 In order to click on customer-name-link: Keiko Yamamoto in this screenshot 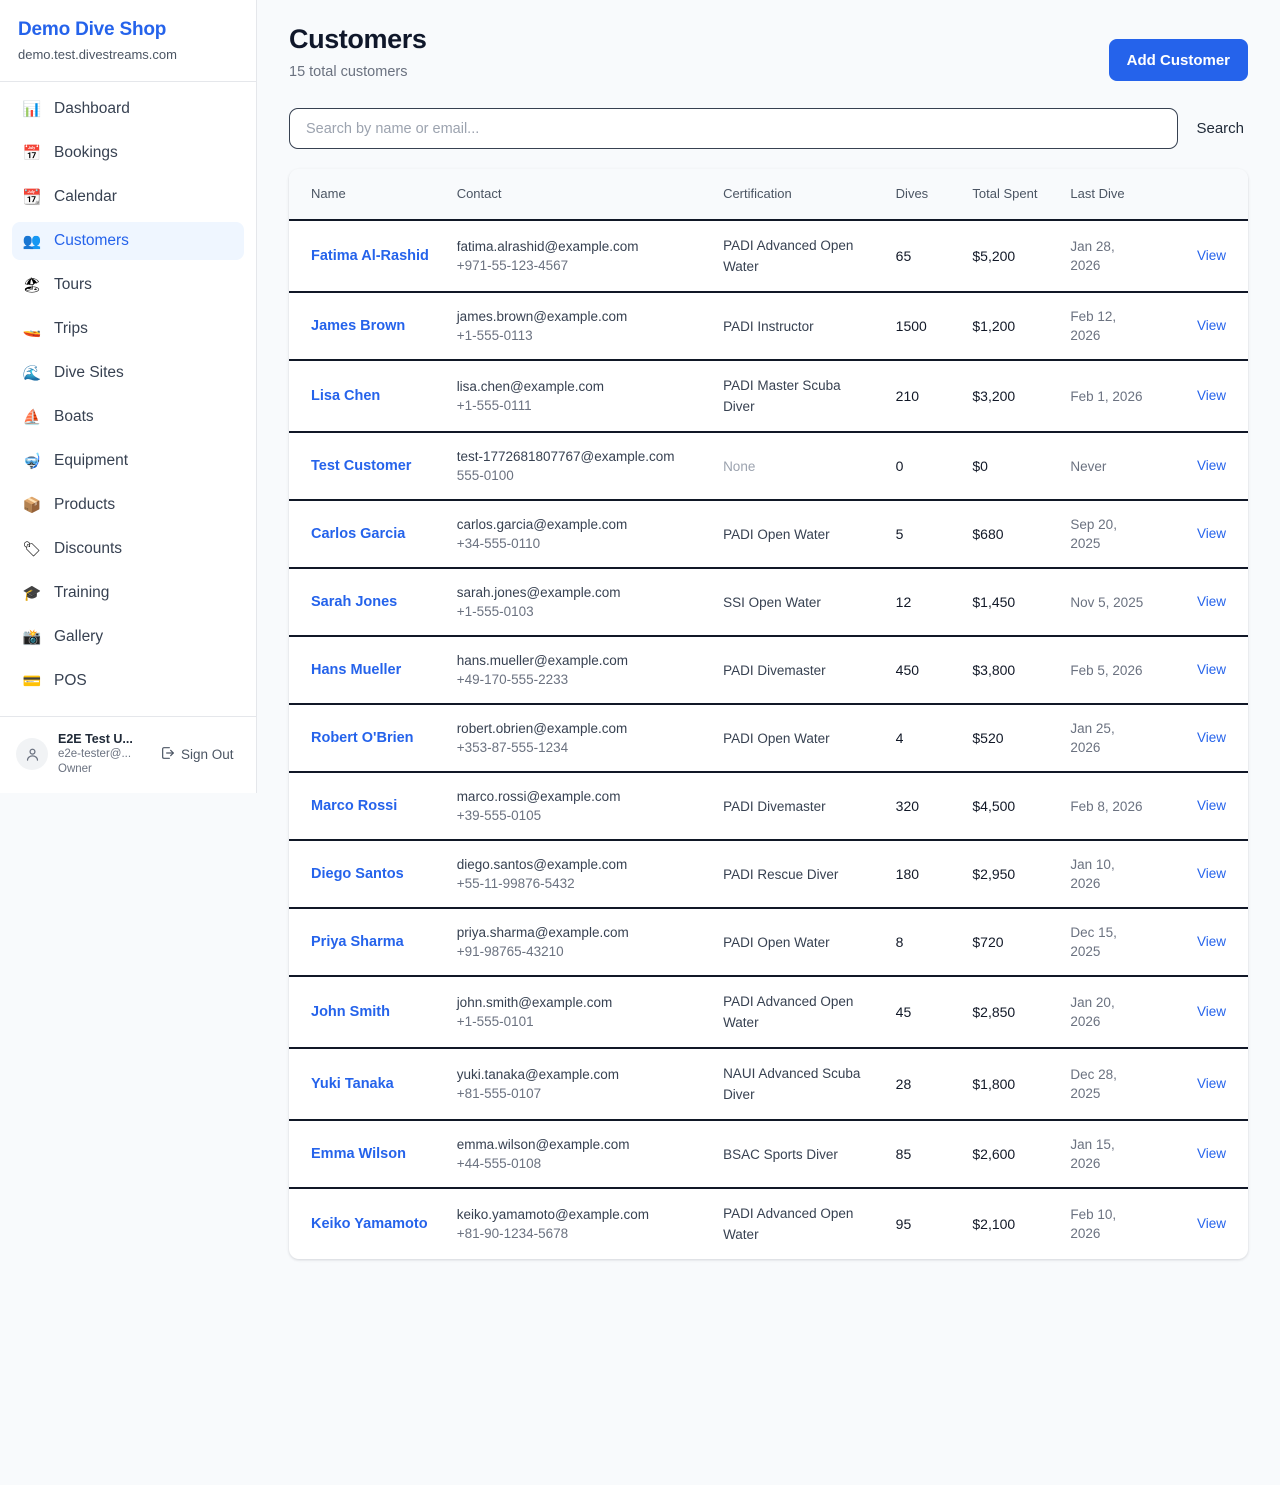, I will do `click(369, 1224)`.